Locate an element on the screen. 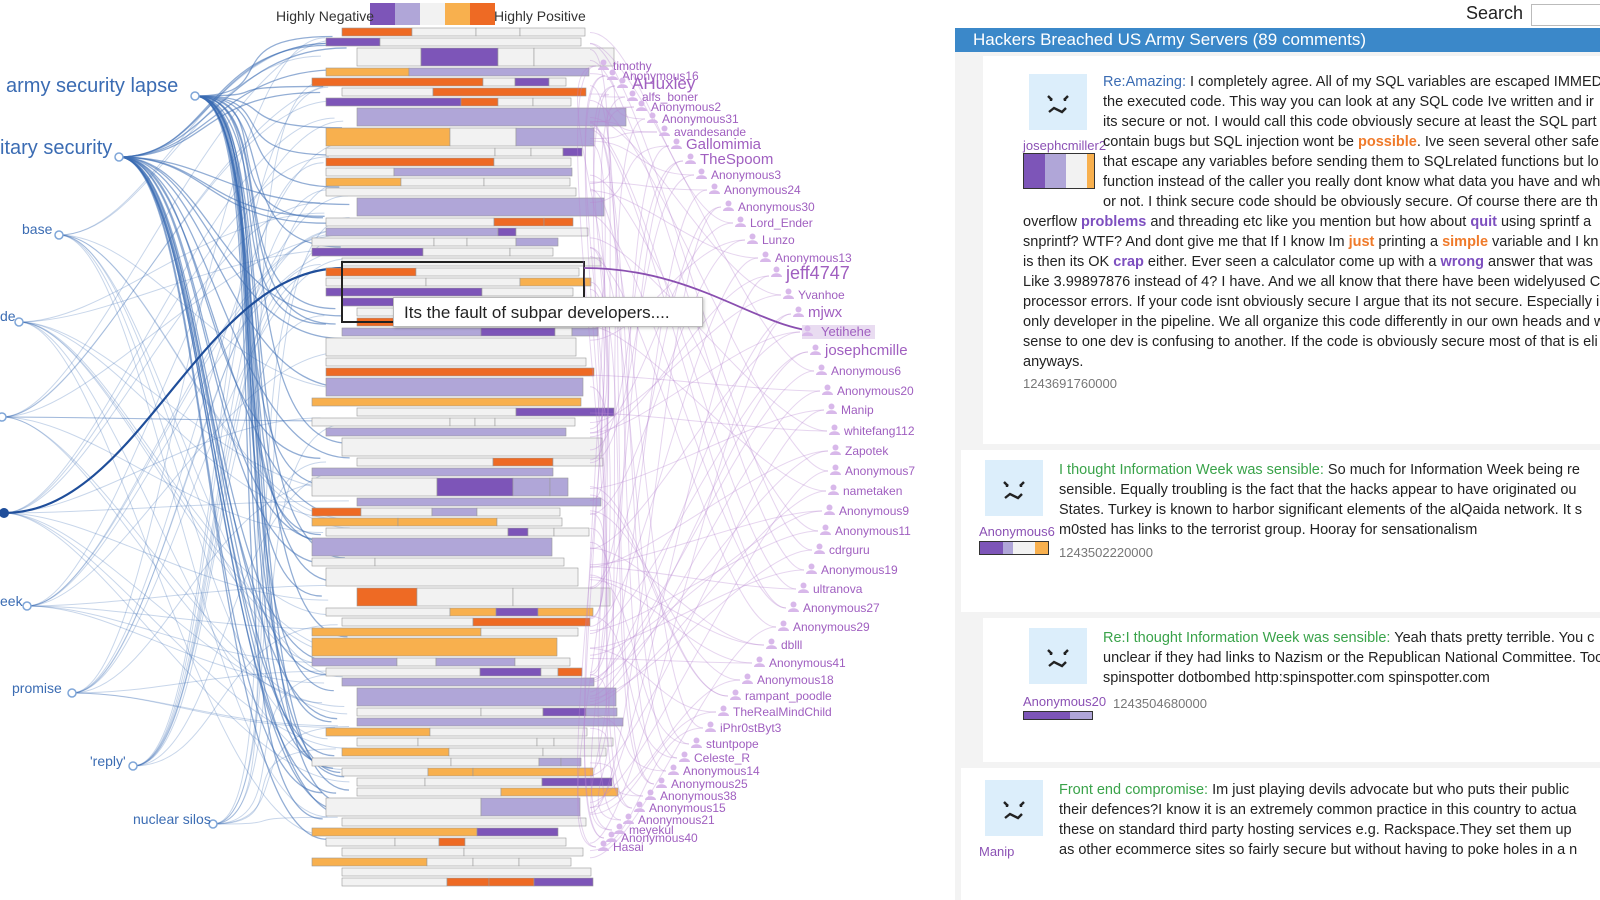 This screenshot has width=1600, height=900. user-name: mjwx is located at coordinates (817, 312).